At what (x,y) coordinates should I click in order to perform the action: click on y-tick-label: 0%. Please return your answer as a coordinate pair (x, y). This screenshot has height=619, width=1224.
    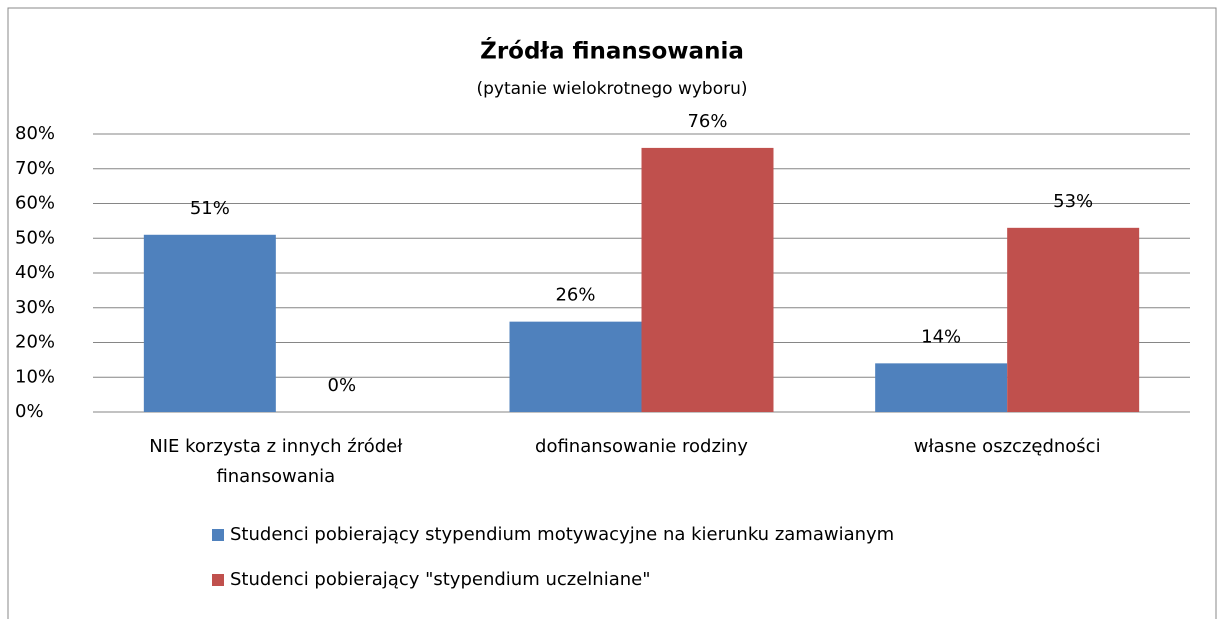
    Looking at the image, I should click on (29, 411).